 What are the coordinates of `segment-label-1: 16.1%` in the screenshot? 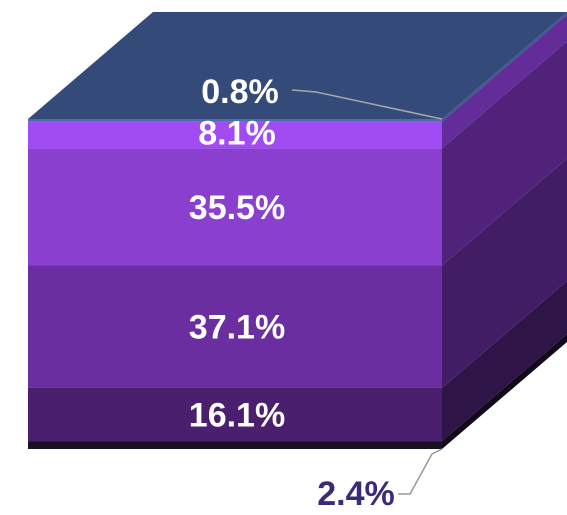 It's located at (237, 416).